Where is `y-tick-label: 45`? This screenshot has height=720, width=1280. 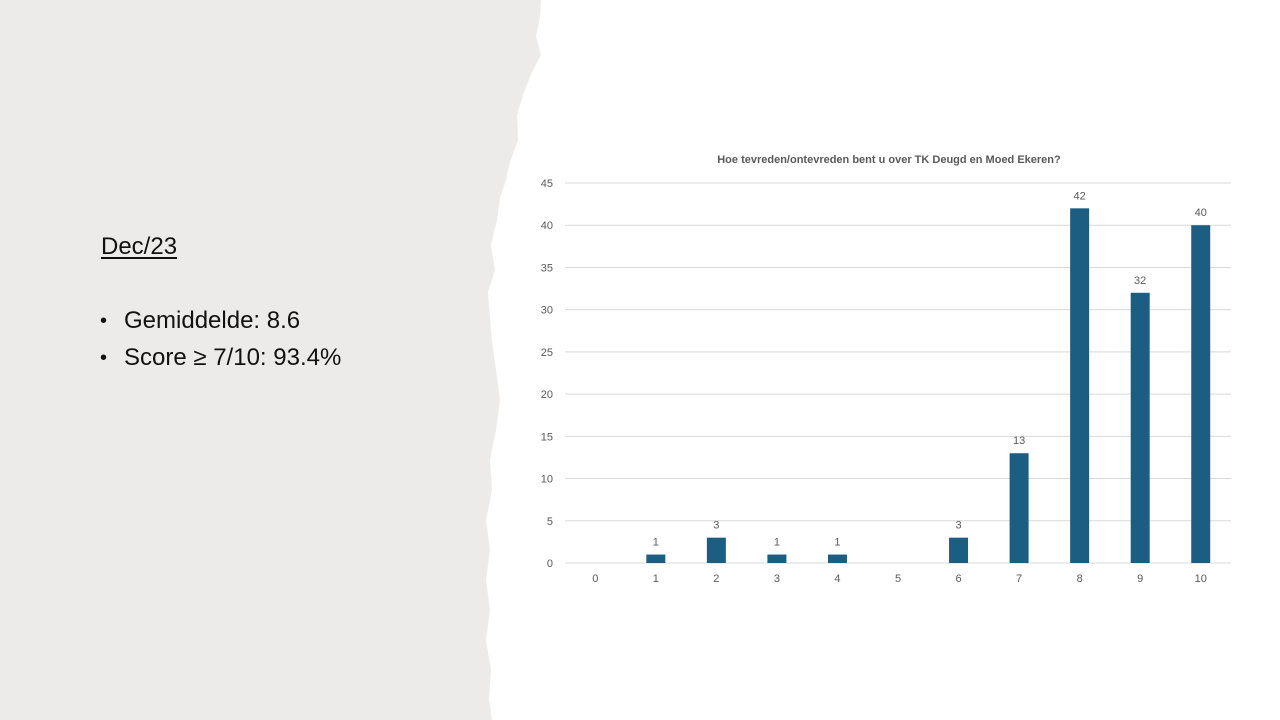
y-tick-label: 45 is located at coordinates (547, 184).